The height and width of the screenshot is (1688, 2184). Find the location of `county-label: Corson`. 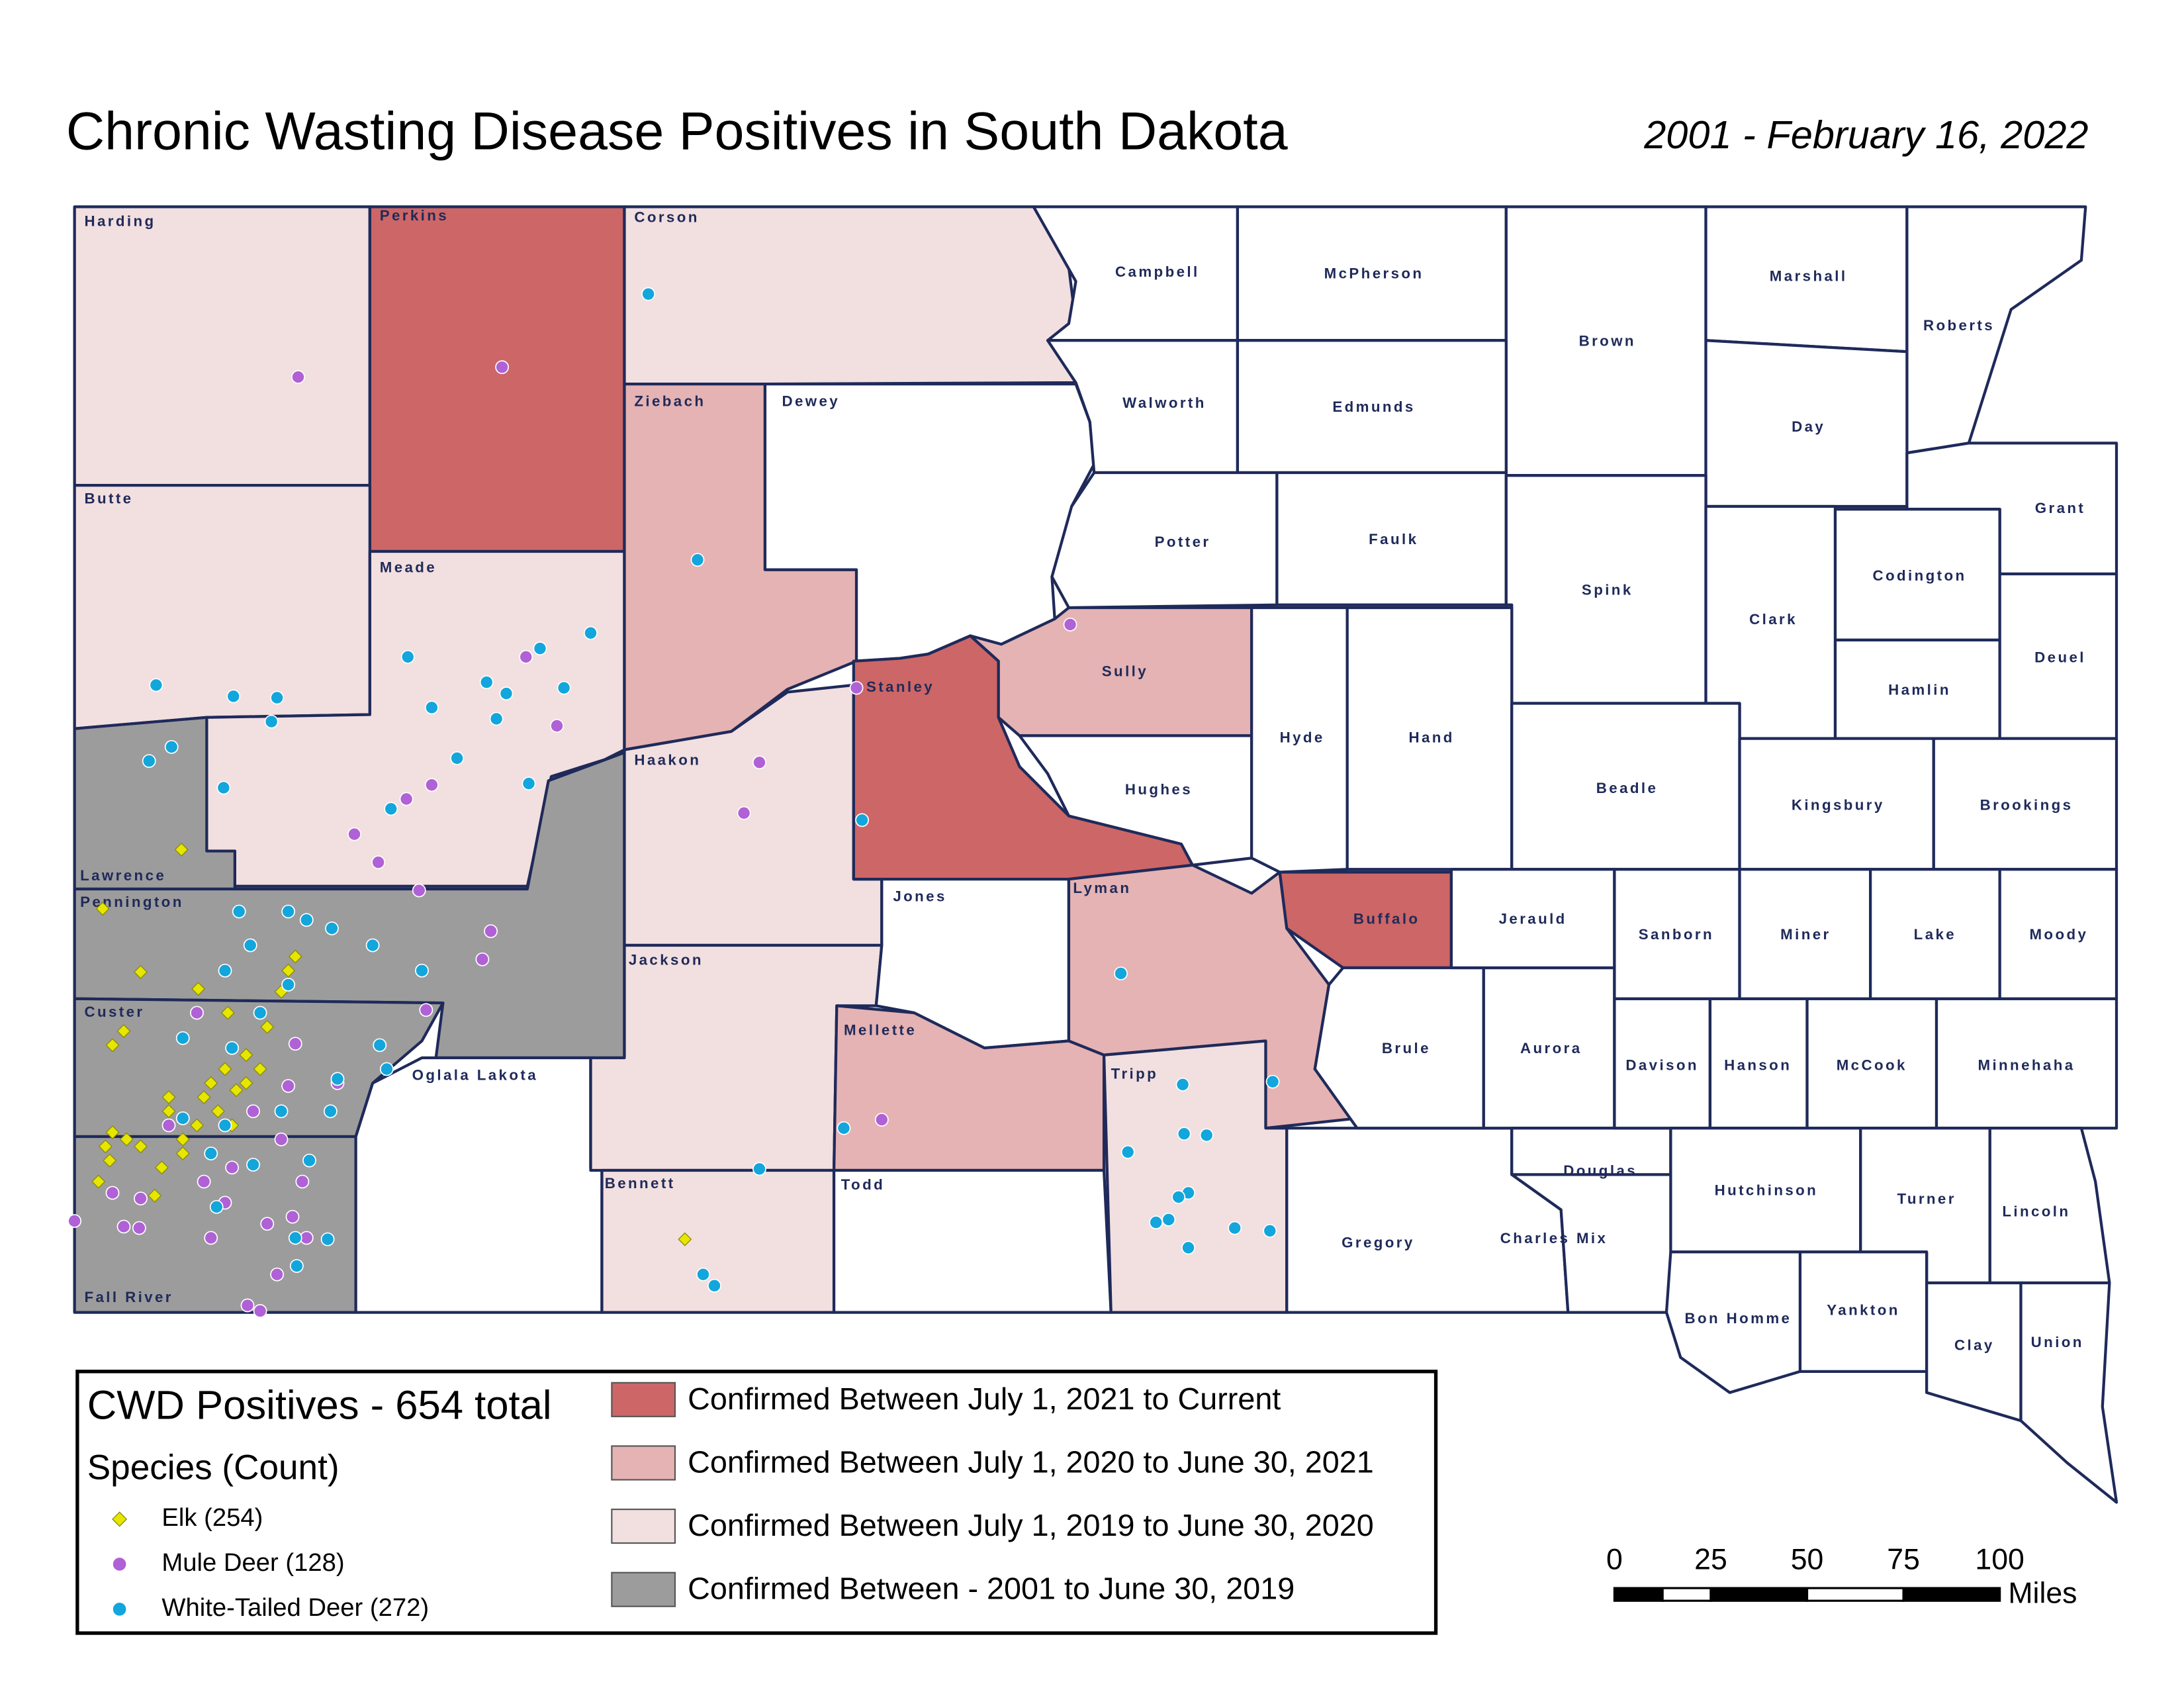

county-label: Corson is located at coordinates (666, 217).